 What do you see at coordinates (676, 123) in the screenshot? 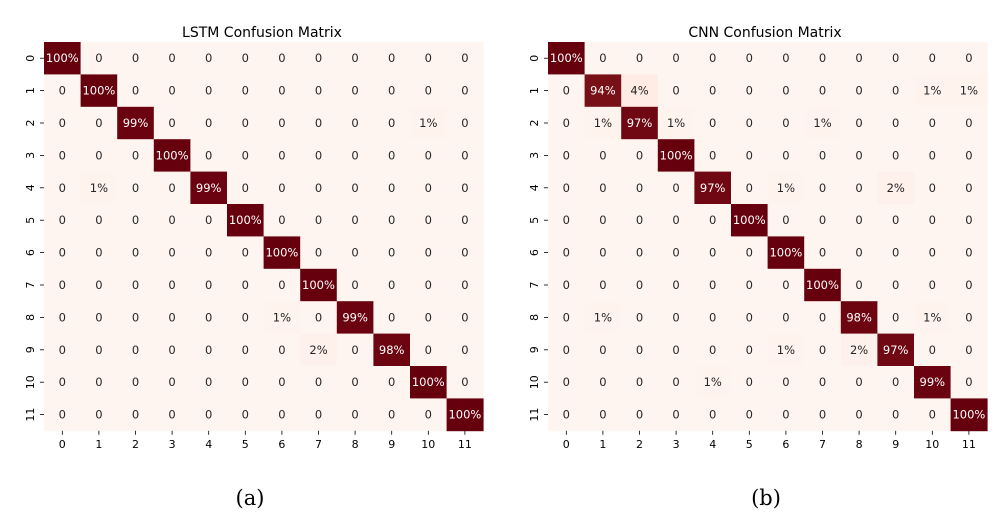
I see `cnn-cell-label-2-3: 1%` at bounding box center [676, 123].